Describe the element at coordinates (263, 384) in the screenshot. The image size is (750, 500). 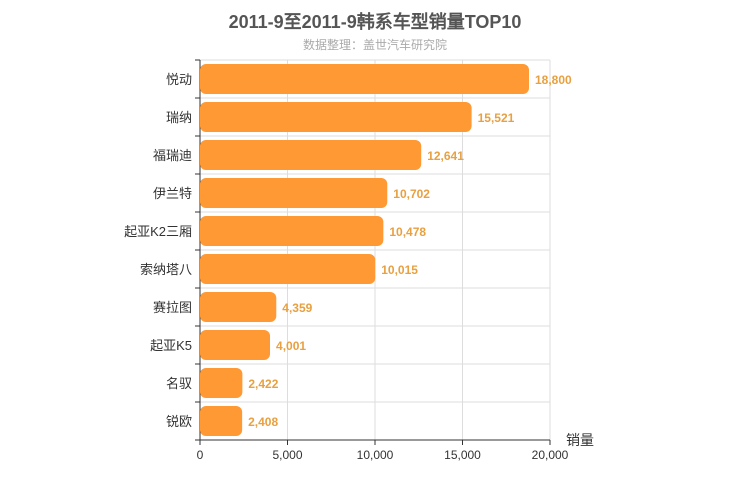
I see `data-label: 2,422` at that location.